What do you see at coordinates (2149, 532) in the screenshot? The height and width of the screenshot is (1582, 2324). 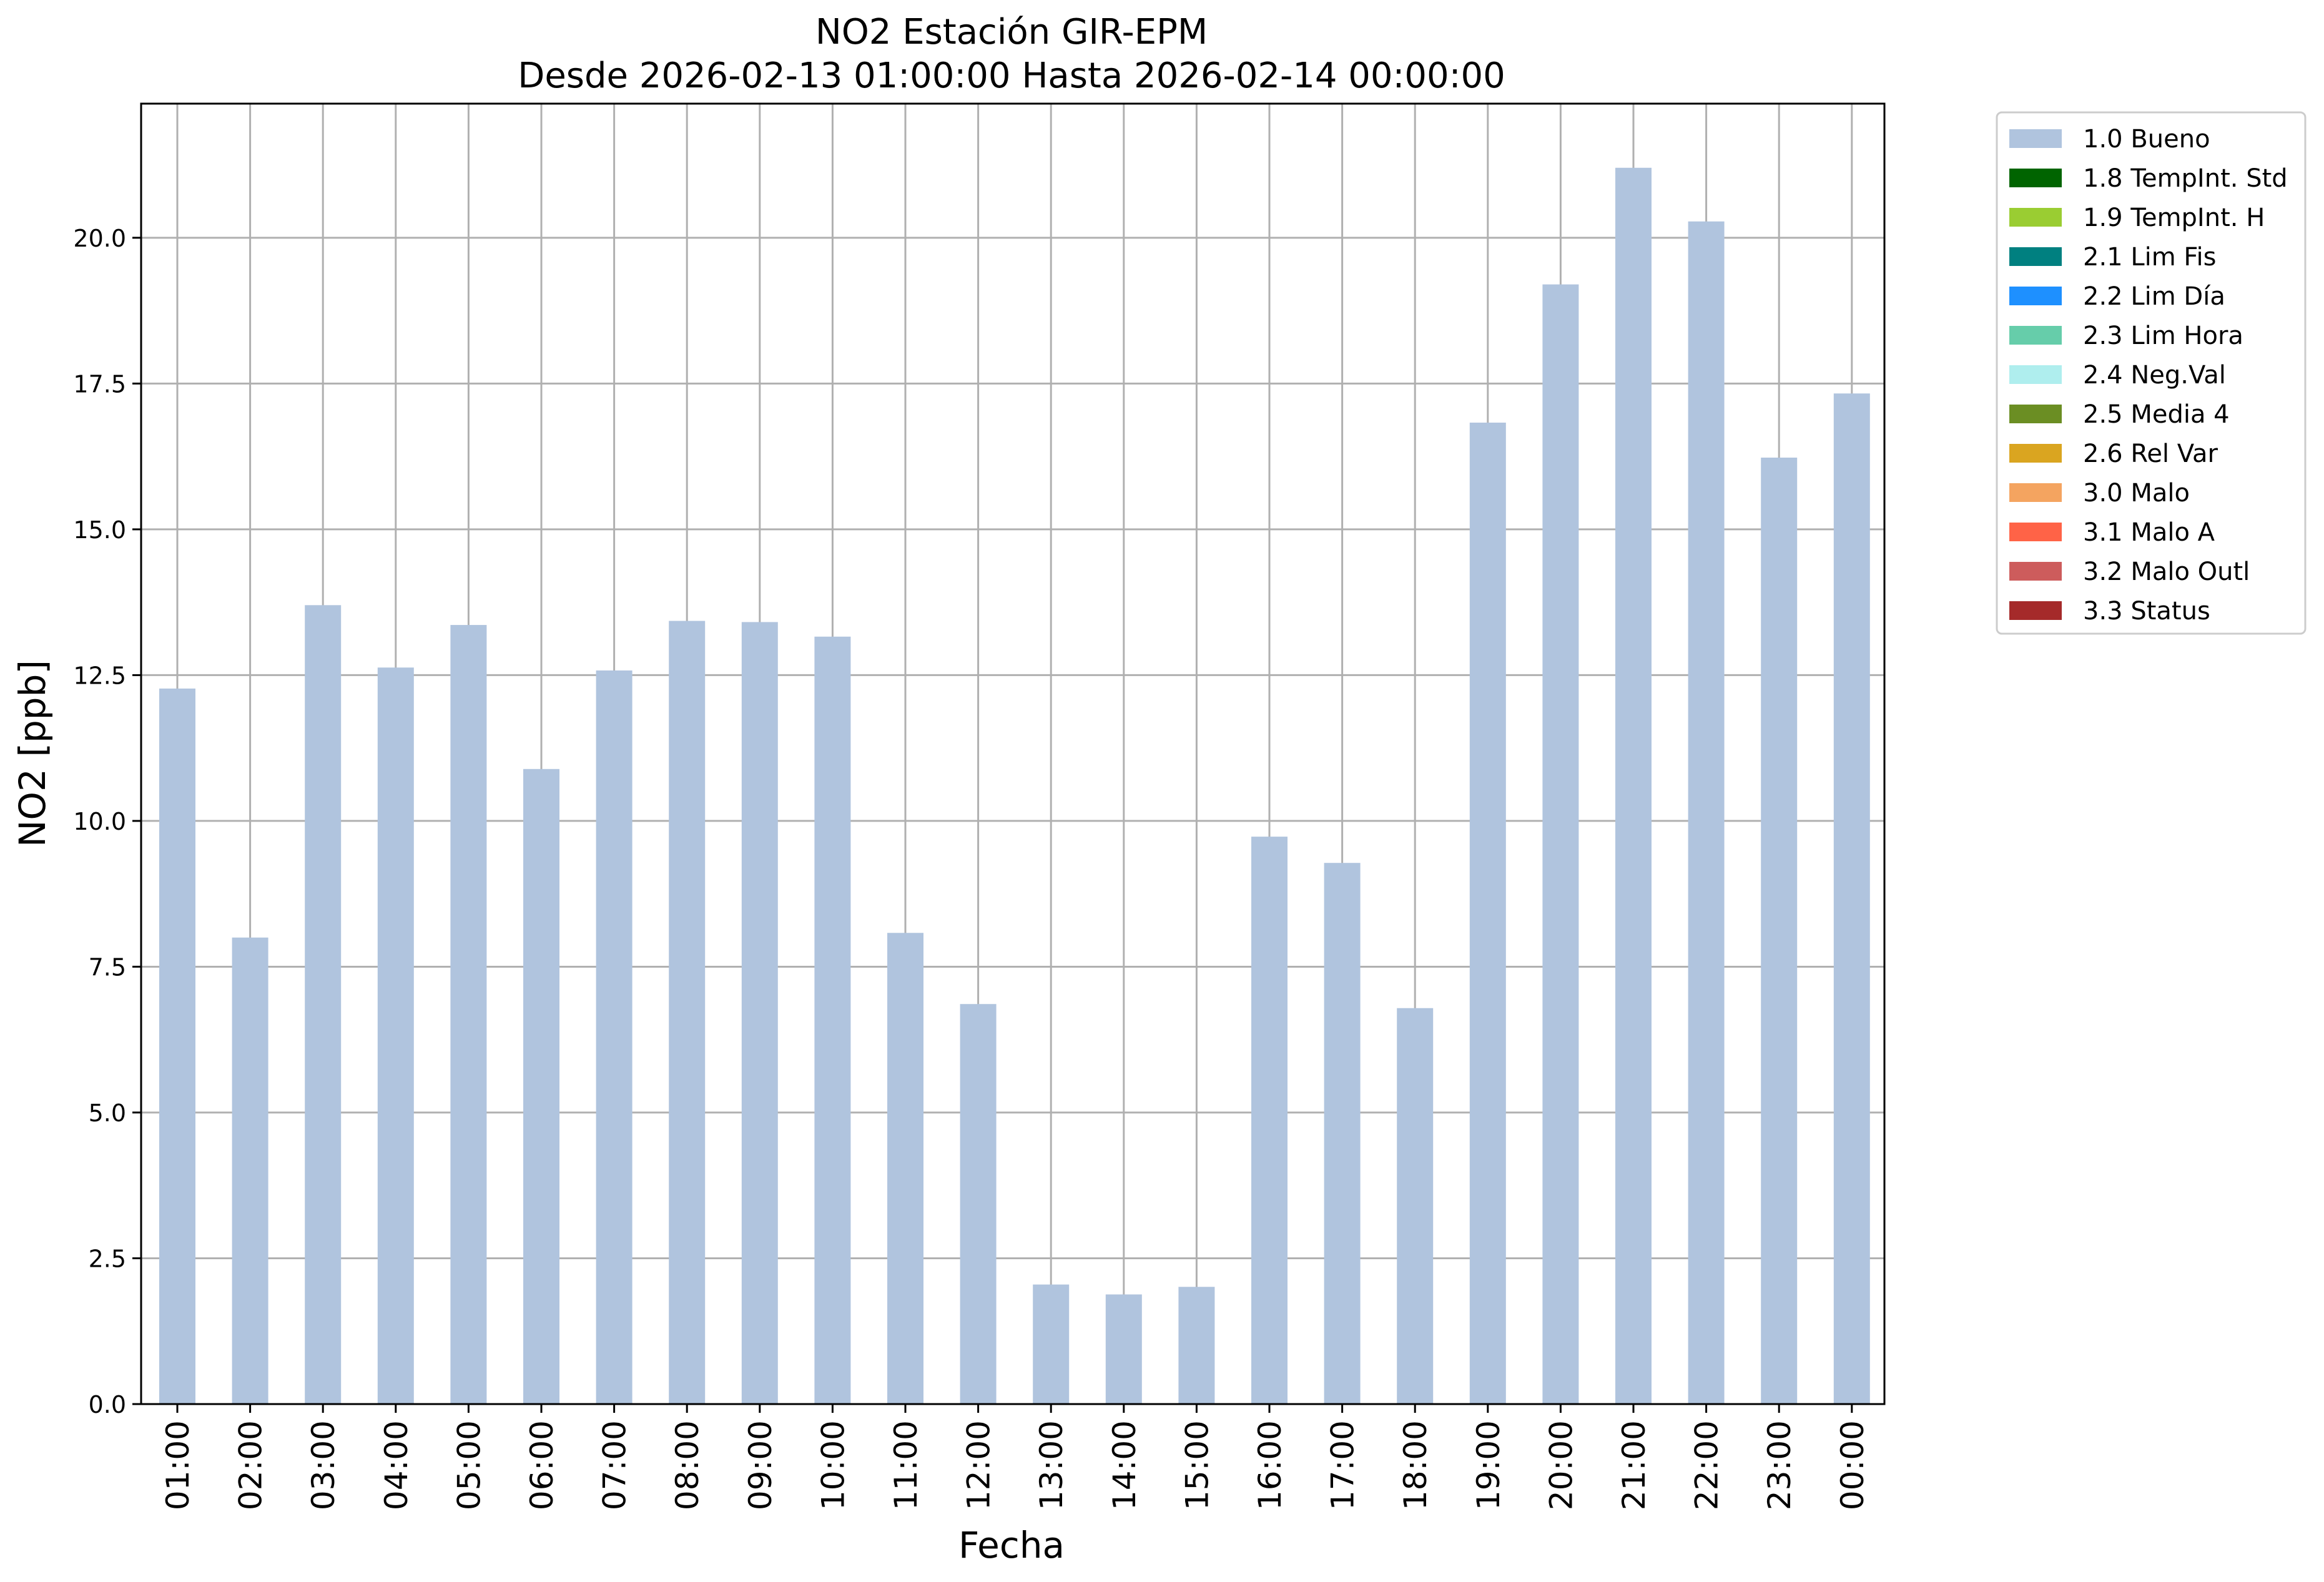 I see `legend-label: 3.1 Malo A` at bounding box center [2149, 532].